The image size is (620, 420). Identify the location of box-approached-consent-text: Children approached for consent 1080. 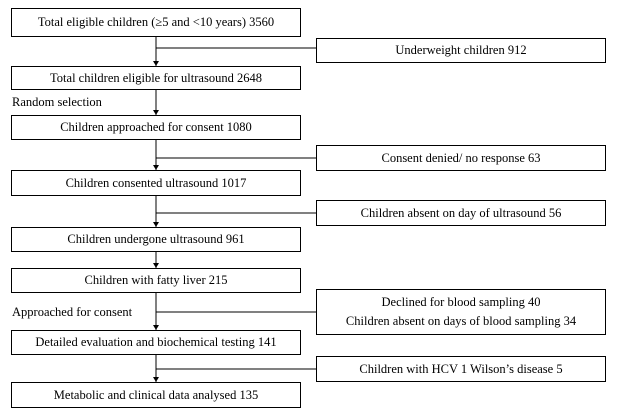
(156, 127).